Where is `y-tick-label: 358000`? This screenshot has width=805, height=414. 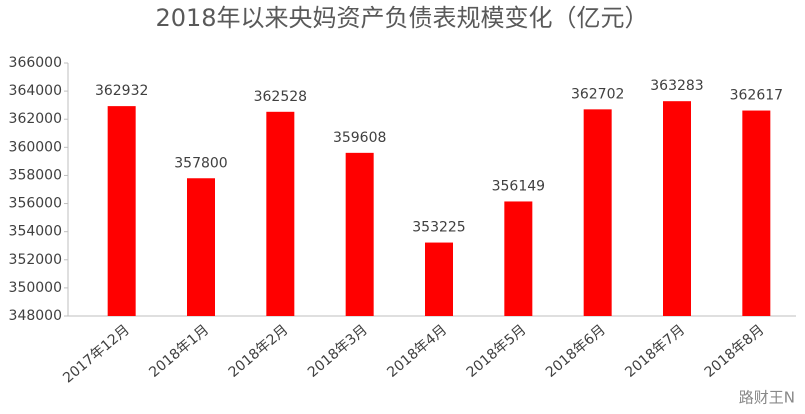 y-tick-label: 358000 is located at coordinates (35, 175).